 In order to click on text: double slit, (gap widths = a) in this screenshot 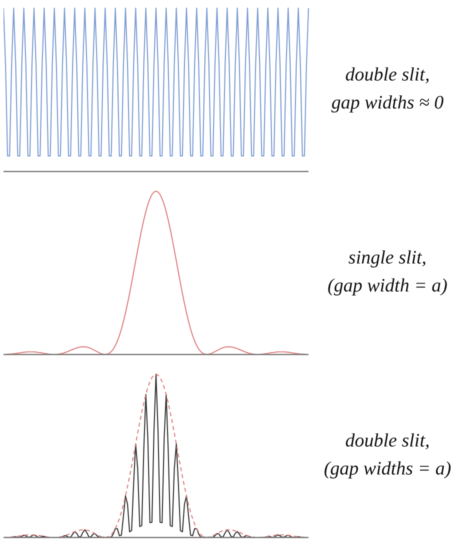, I will do `click(388, 455)`.